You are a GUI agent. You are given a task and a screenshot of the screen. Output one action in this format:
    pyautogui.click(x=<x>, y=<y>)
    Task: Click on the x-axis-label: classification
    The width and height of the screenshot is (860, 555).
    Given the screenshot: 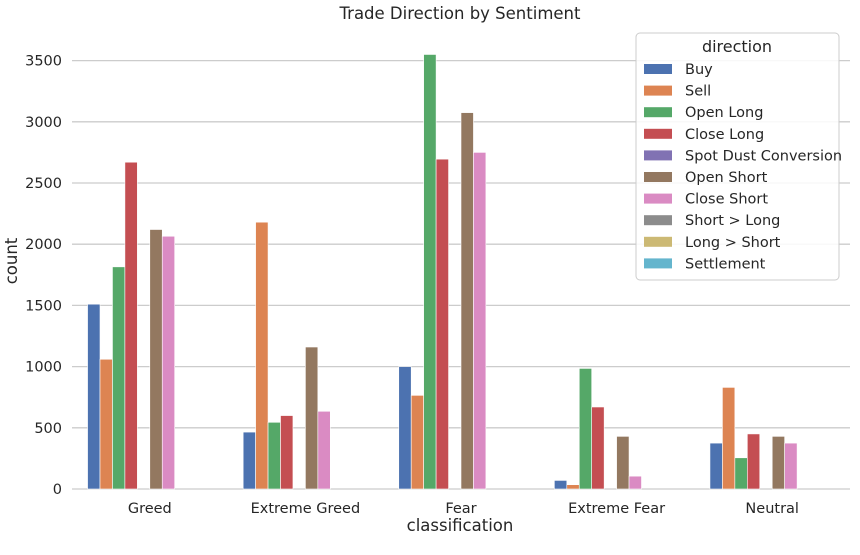 What is the action you would take?
    pyautogui.click(x=460, y=525)
    